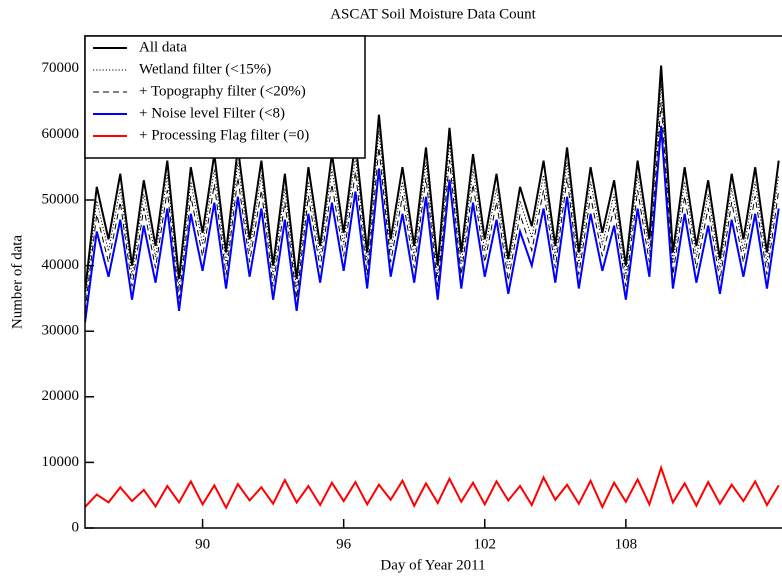 The width and height of the screenshot is (782, 576). I want to click on x-tick-label: 102, so click(485, 544).